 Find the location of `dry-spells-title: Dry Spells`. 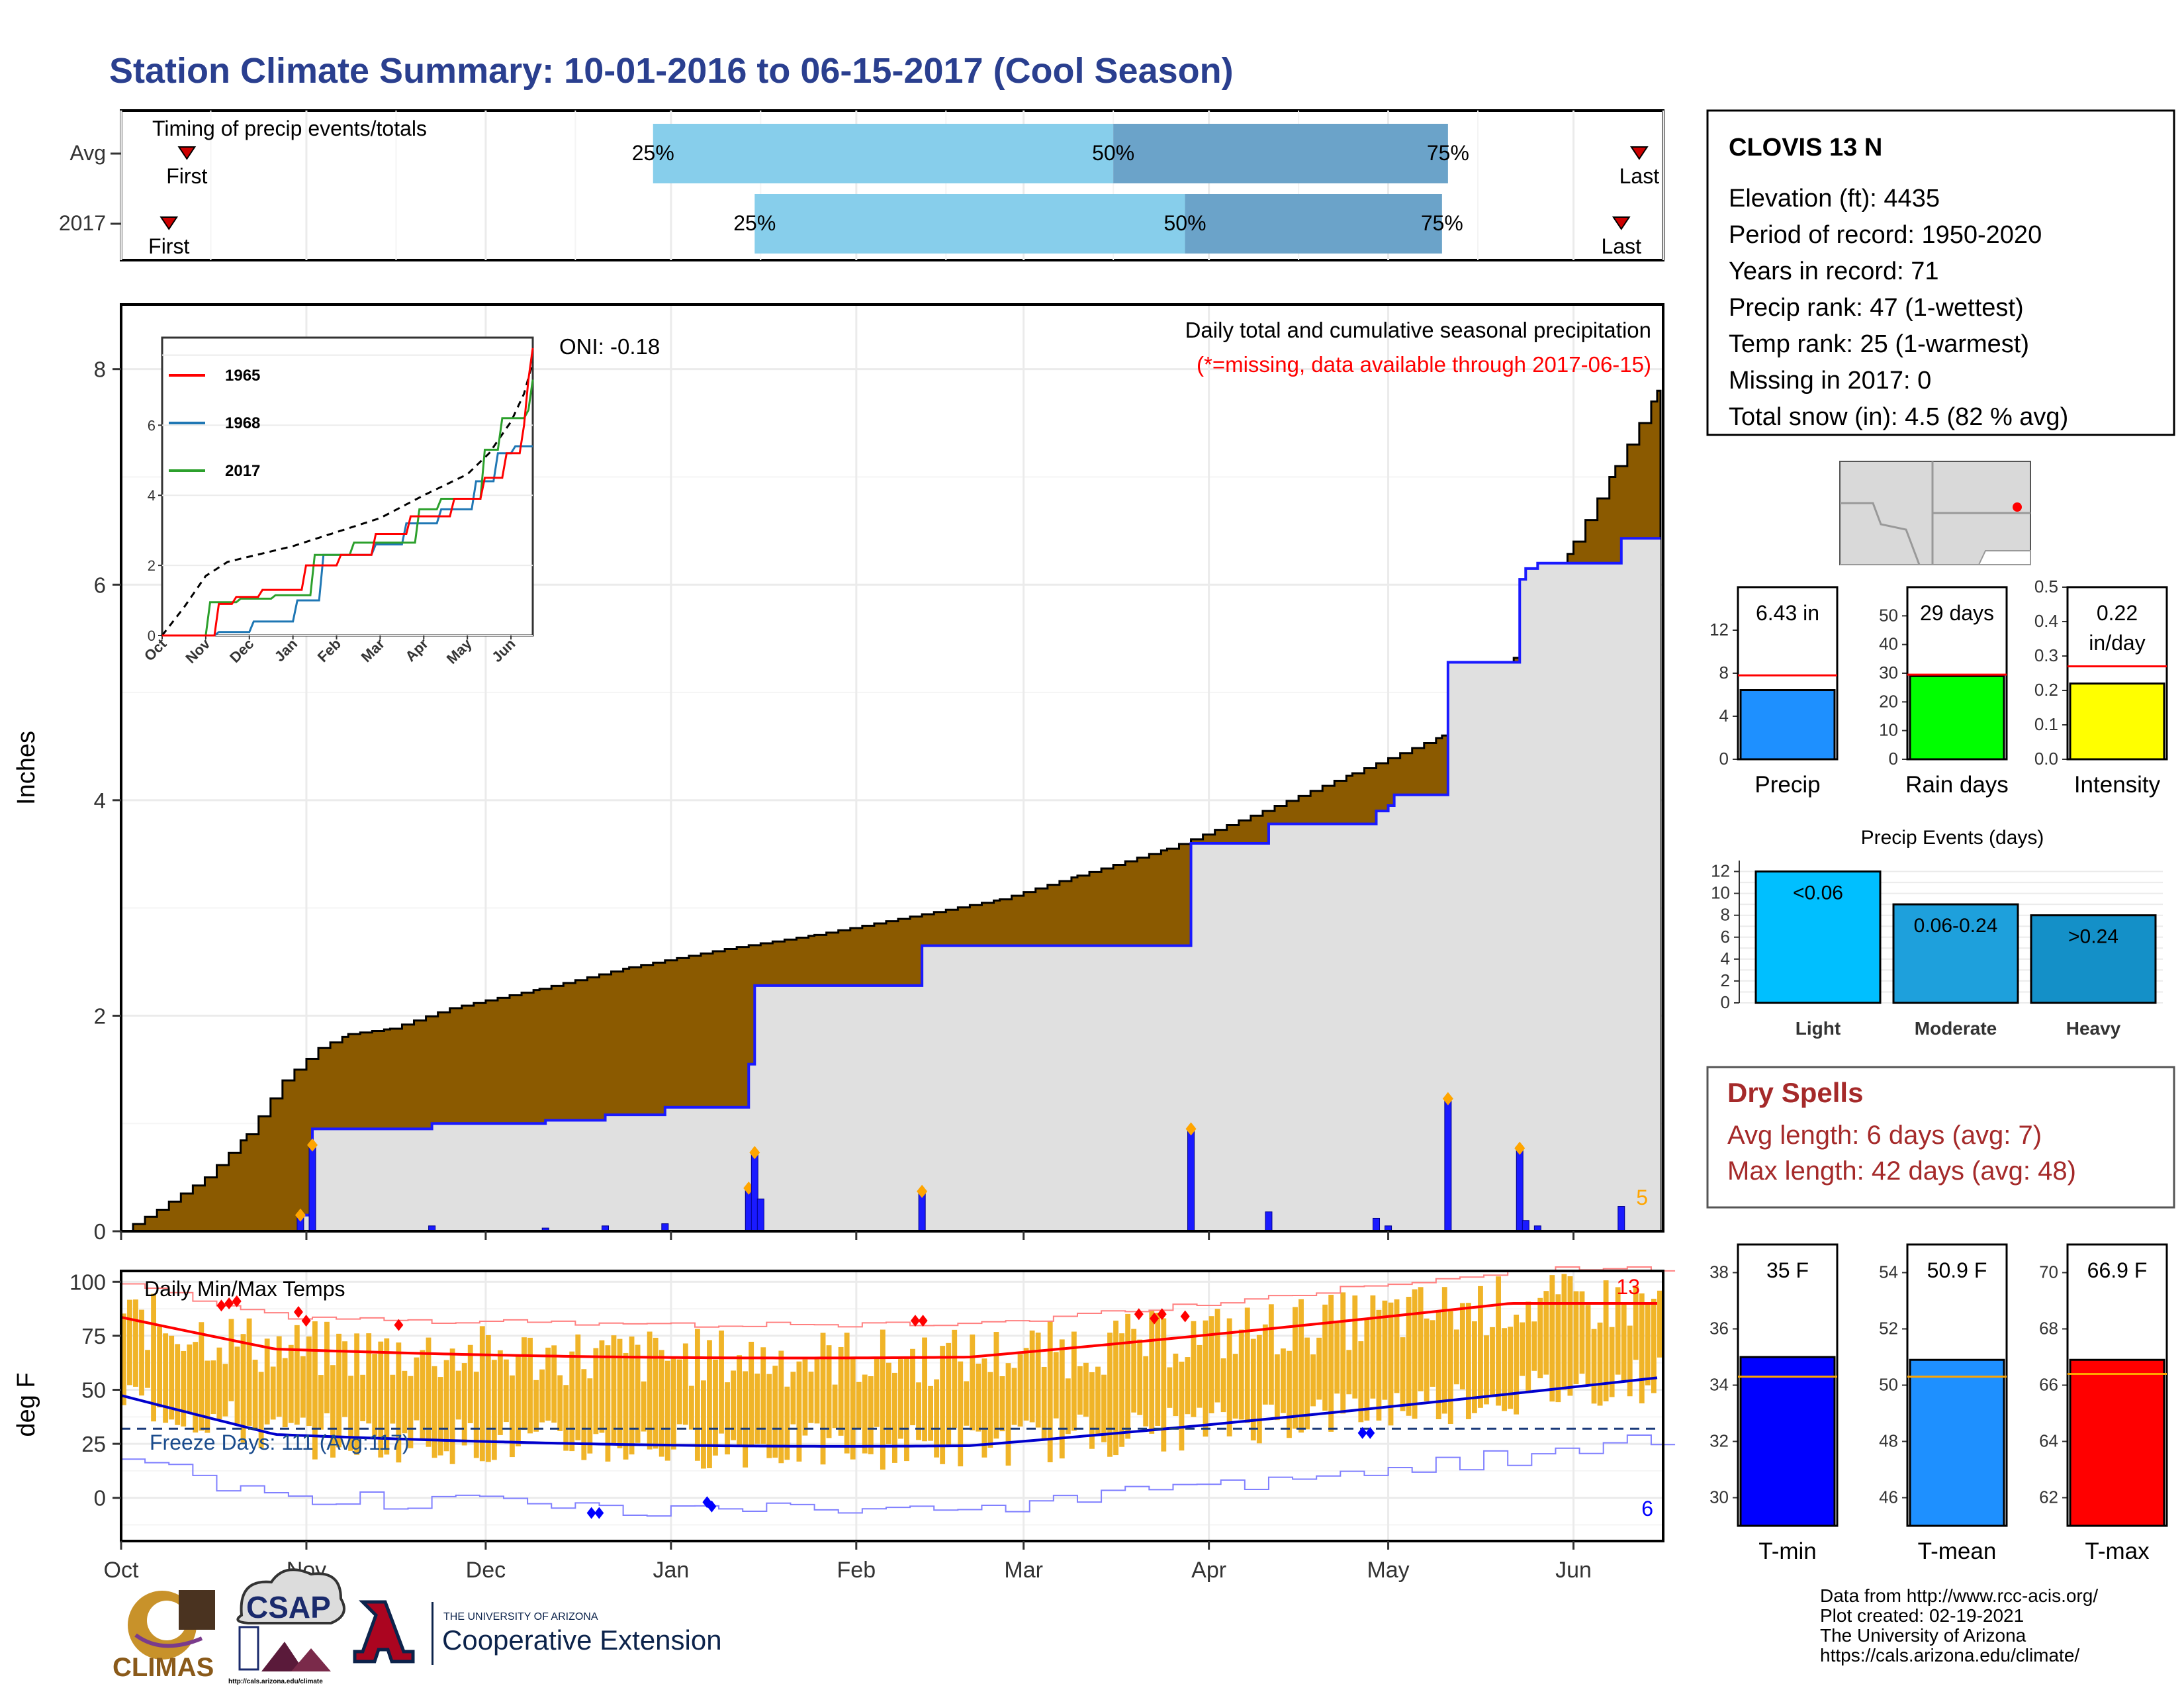

dry-spells-title: Dry Spells is located at coordinates (1795, 1092).